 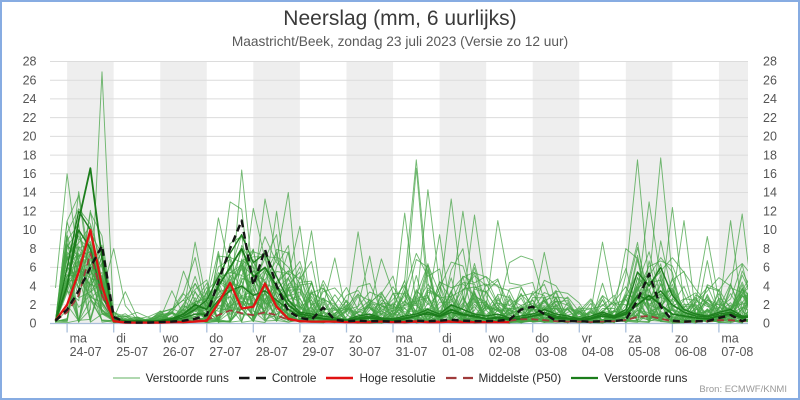 I want to click on svg-text: 03-08, so click(x=551, y=352).